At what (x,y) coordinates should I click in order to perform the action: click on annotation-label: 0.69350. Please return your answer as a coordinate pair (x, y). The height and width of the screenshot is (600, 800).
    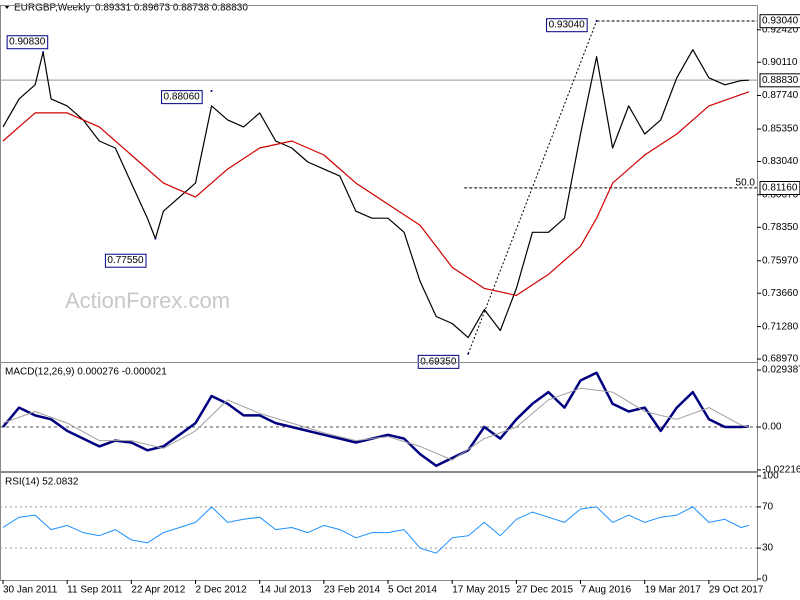
    Looking at the image, I should click on (438, 361).